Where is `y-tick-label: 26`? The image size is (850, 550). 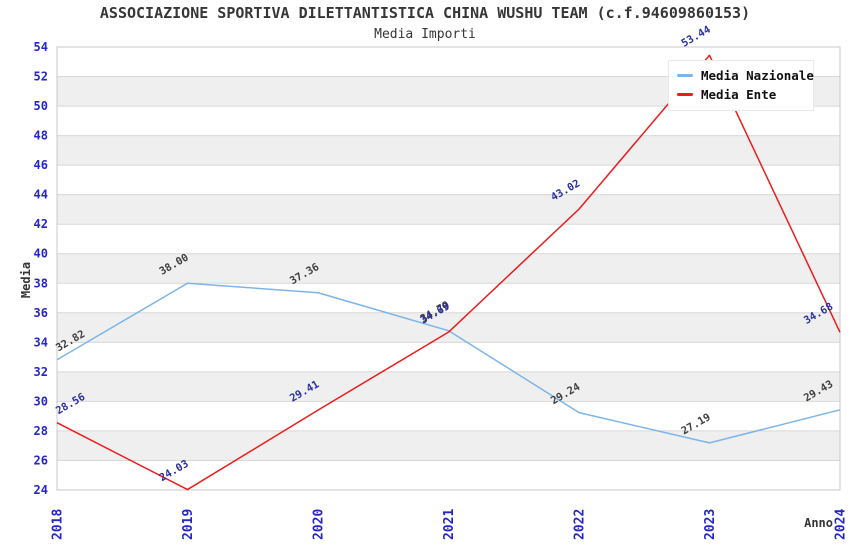
y-tick-label: 26 is located at coordinates (41, 460).